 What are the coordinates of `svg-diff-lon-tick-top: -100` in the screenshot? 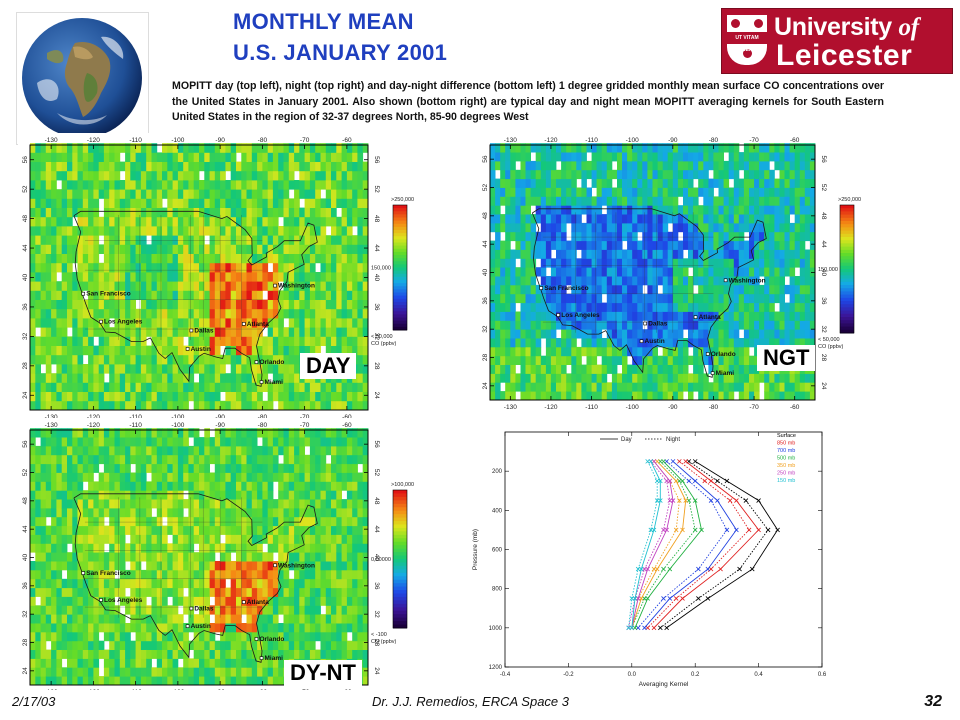 It's located at (177, 425).